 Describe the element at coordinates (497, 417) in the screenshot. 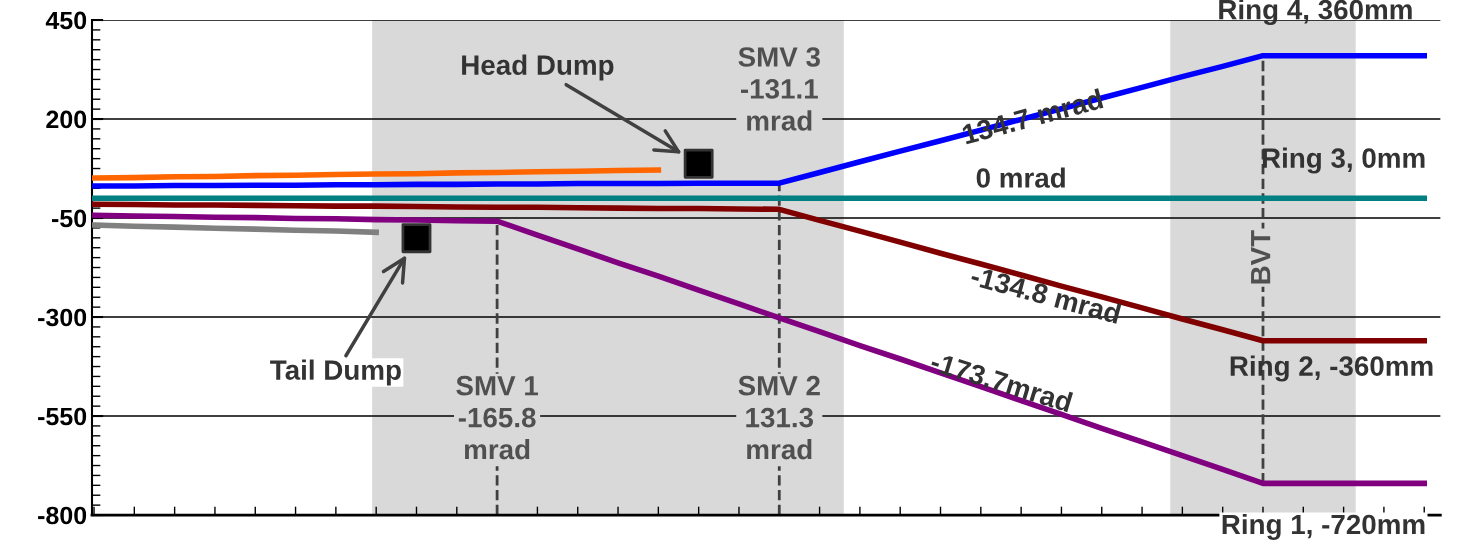

I see `annotation: SMV 1 -165.8 mrad` at that location.